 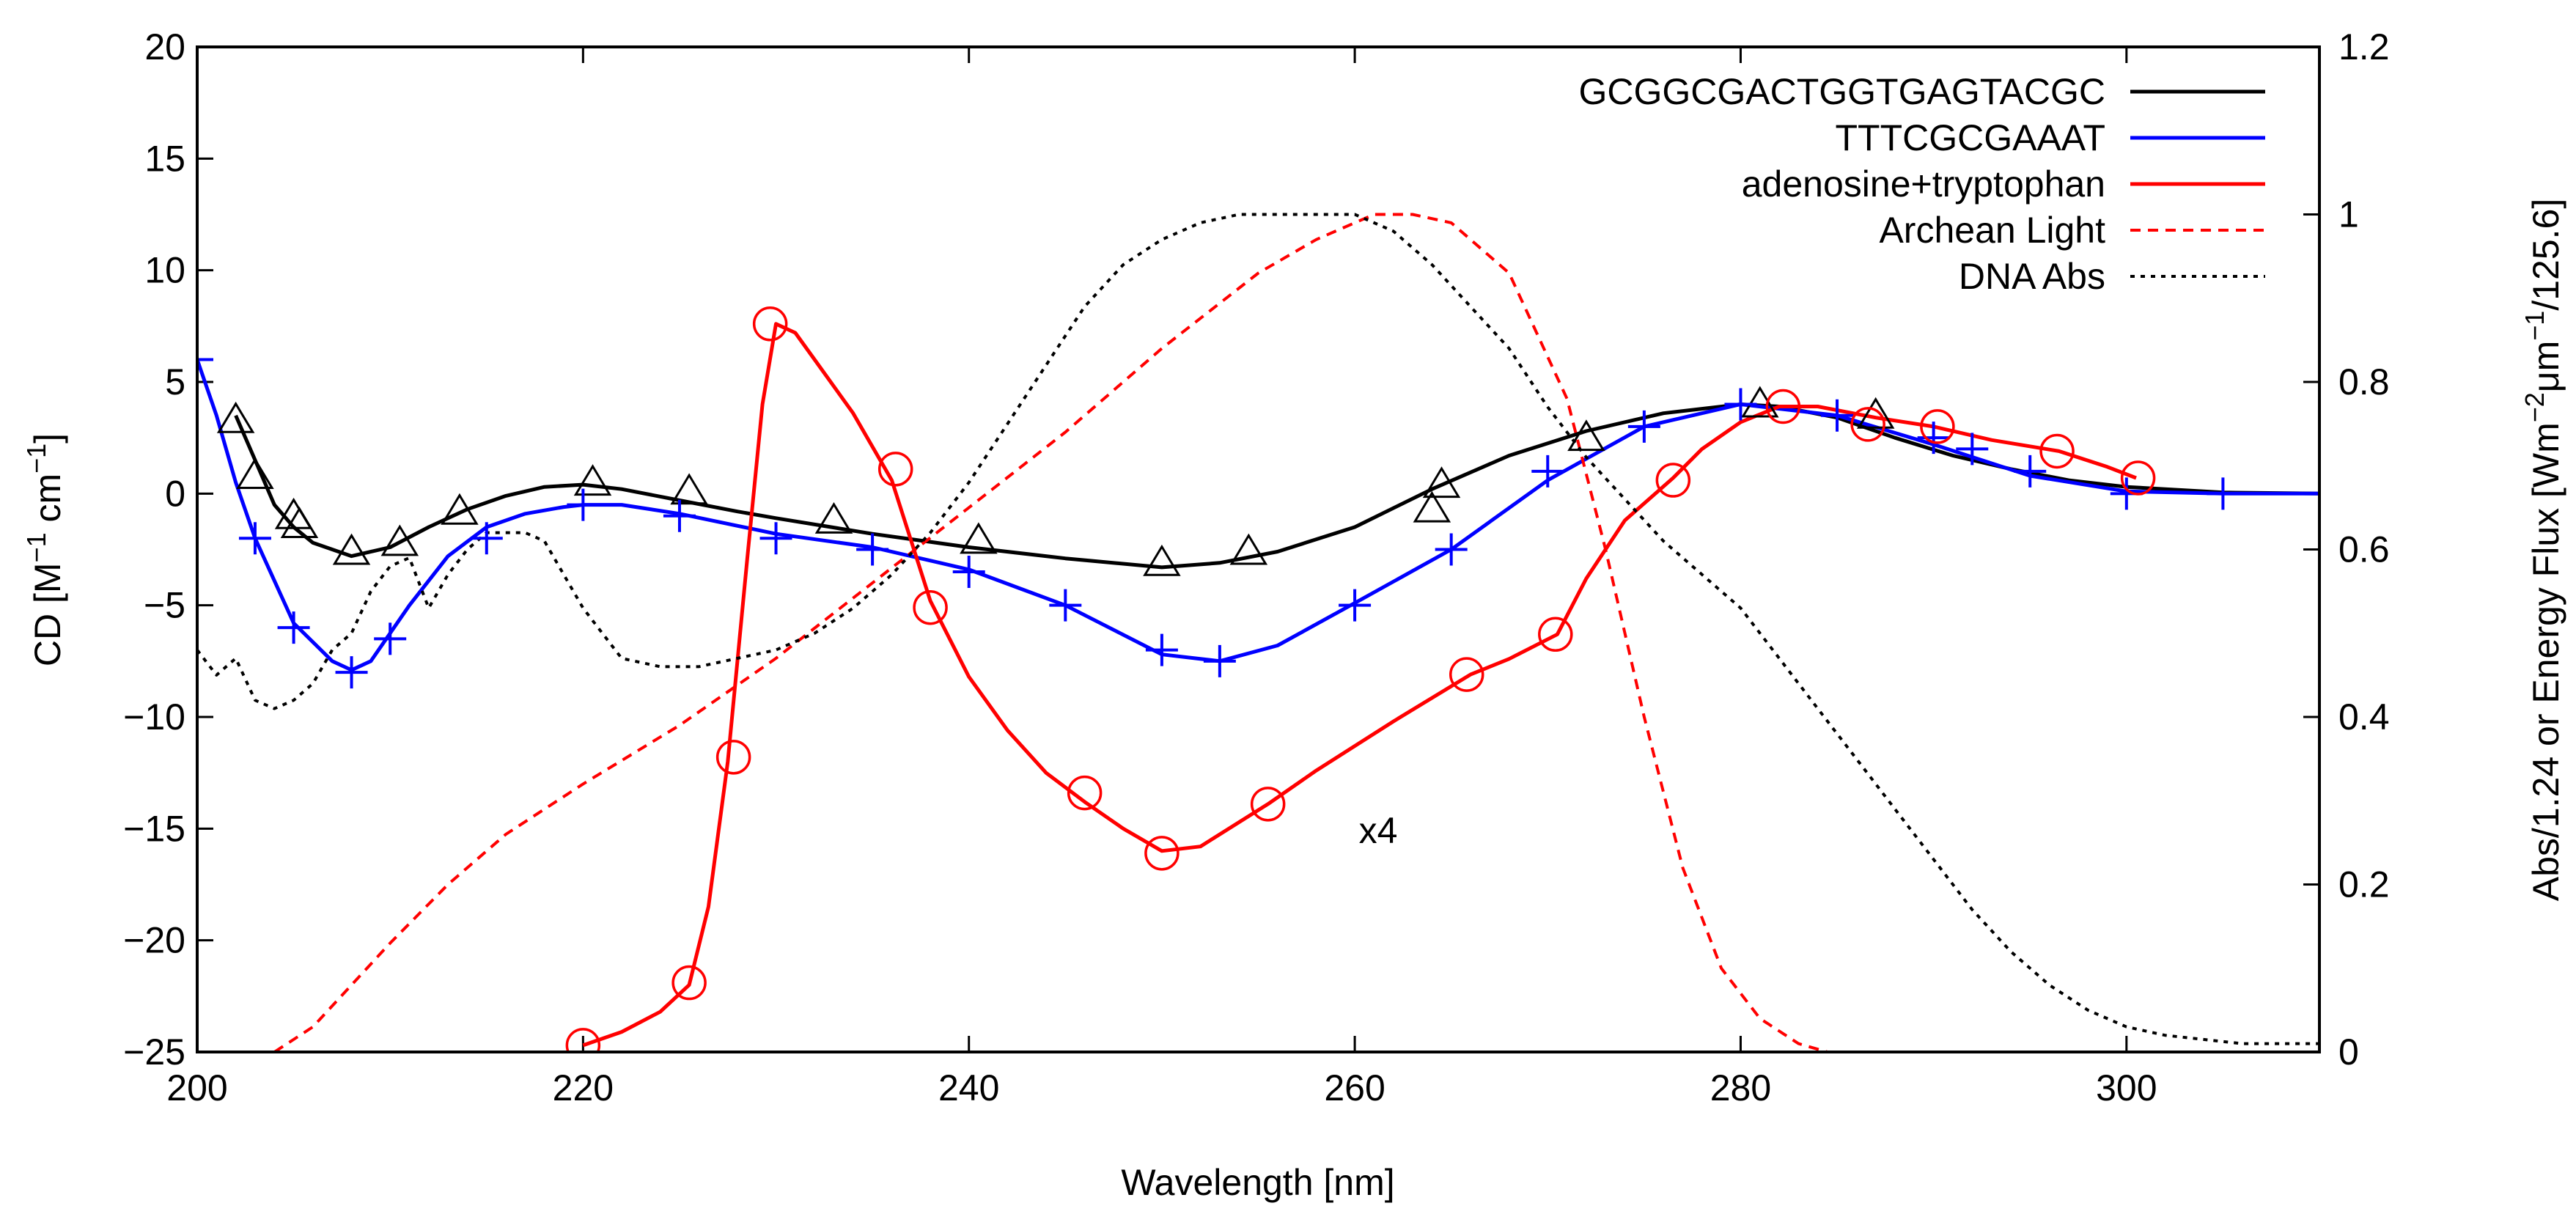 I want to click on legend-label: GCGGCGACTGGTGAGTACGC, so click(x=1841, y=91).